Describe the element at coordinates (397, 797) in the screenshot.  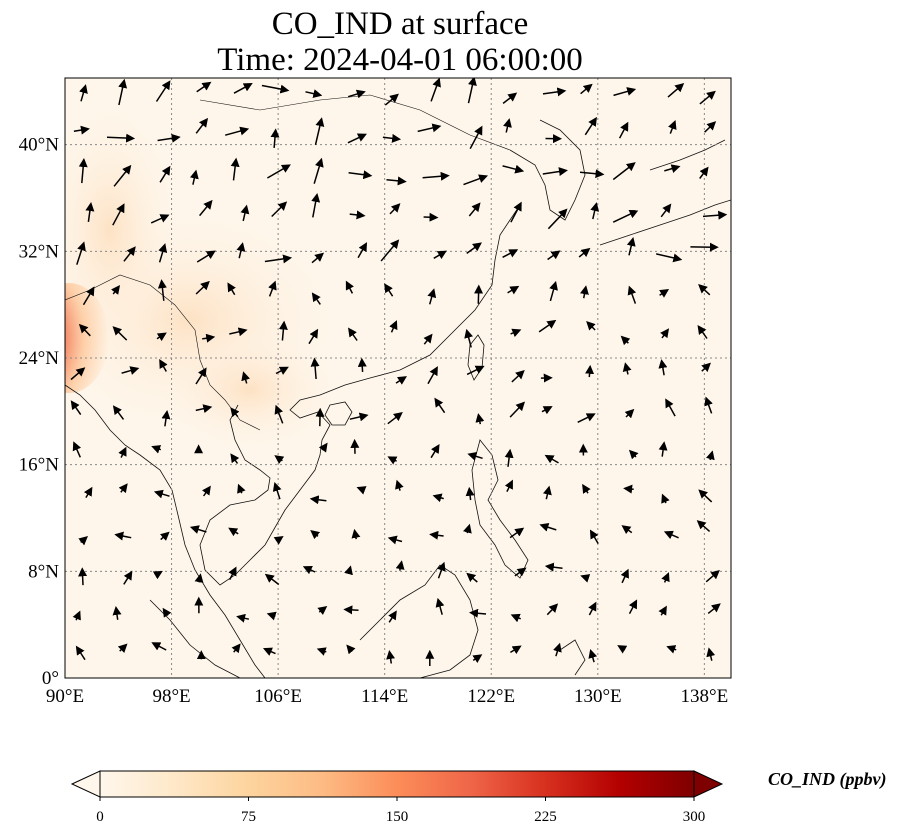
I see `colorbar: 0 75 150 225 300` at that location.